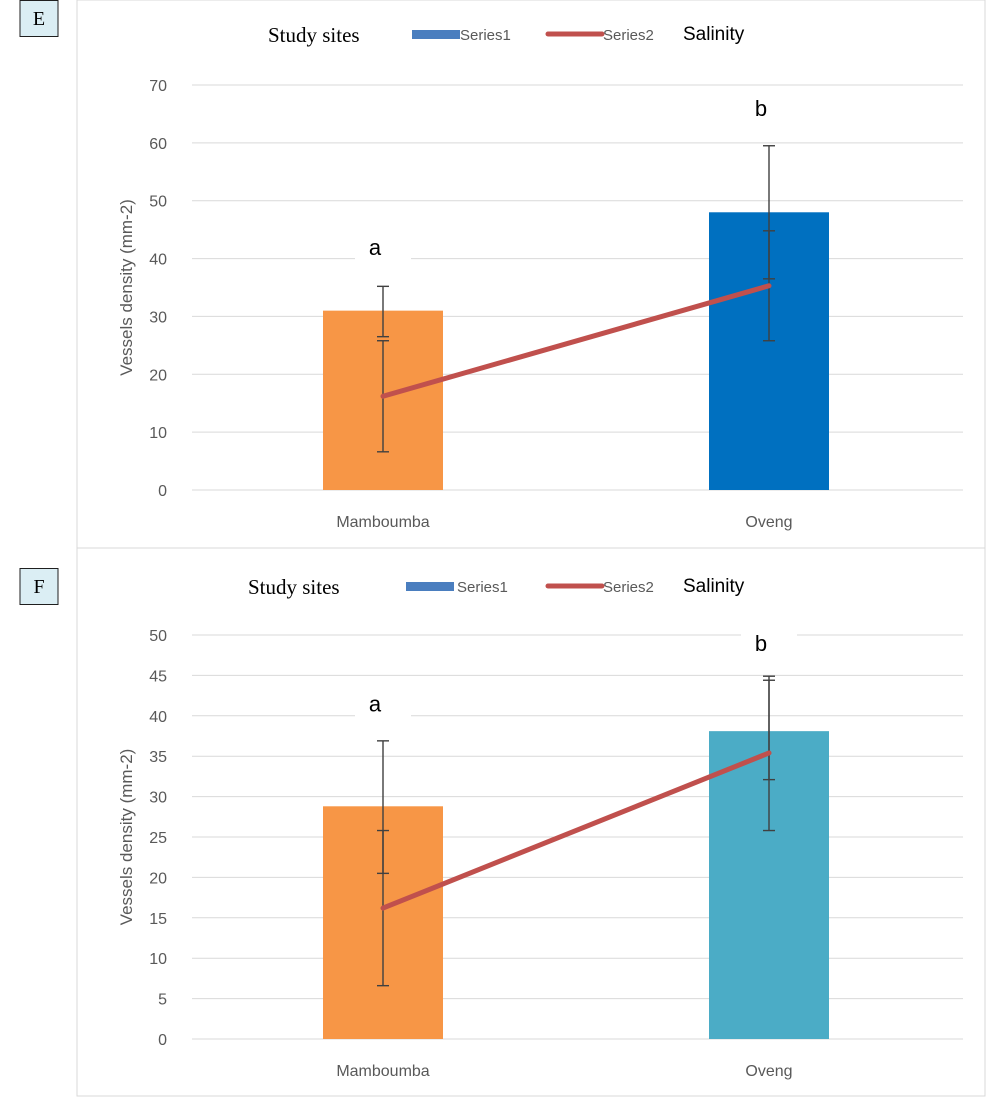 The image size is (1000, 1106). I want to click on y-tick-label: 25, so click(158, 838).